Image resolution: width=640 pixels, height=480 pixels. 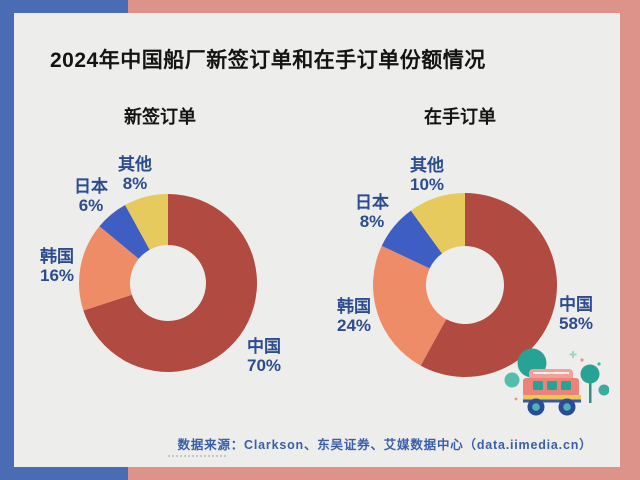 I want to click on chart-subtitle-new-orders: 新签订单, so click(x=160, y=117).